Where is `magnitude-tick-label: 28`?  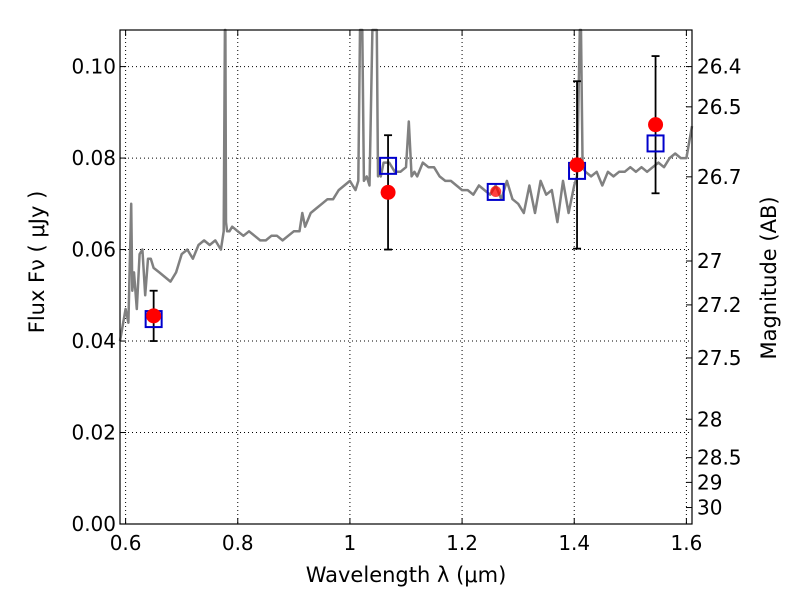 magnitude-tick-label: 28 is located at coordinates (709, 419).